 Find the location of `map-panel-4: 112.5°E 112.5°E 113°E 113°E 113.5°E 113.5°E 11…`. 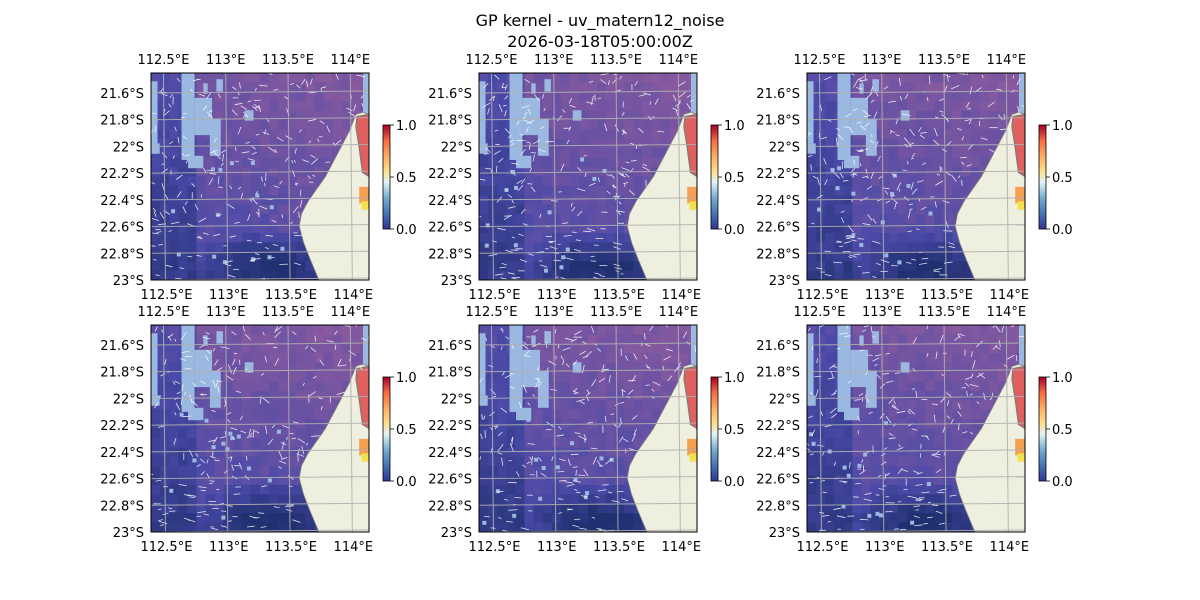

map-panel-4: 112.5°E 112.5°E 113°E 113°E 113.5°E 113.5°E 11… is located at coordinates (258, 430).